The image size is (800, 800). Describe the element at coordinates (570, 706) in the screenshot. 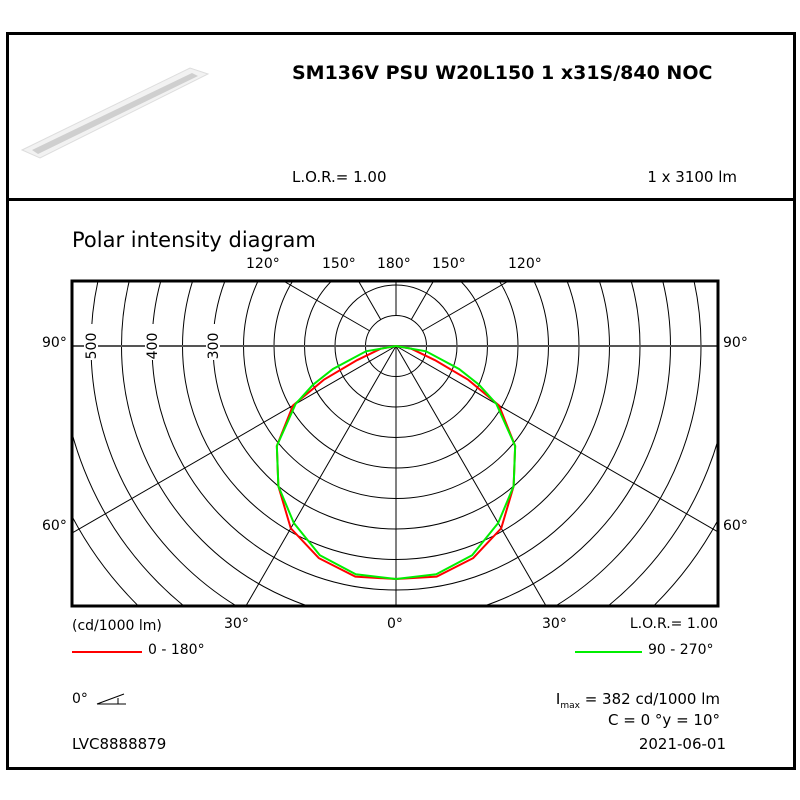

I see `imax-sub: max` at that location.